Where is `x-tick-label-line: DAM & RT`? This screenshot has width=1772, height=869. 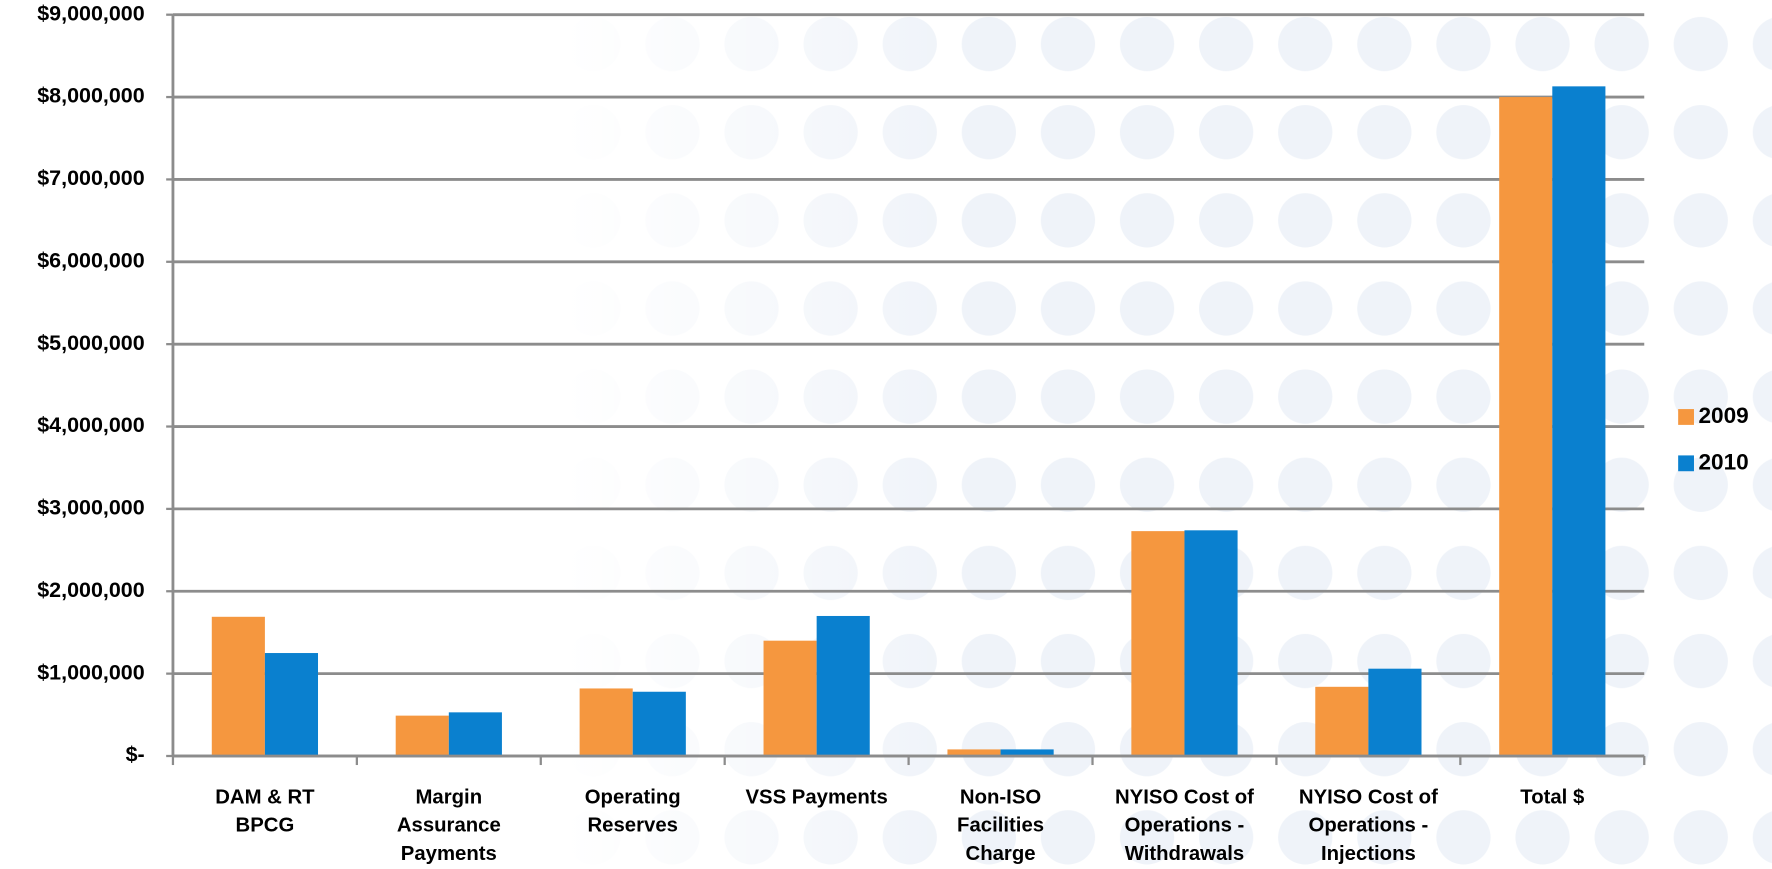
x-tick-label-line: DAM & RT is located at coordinates (265, 797).